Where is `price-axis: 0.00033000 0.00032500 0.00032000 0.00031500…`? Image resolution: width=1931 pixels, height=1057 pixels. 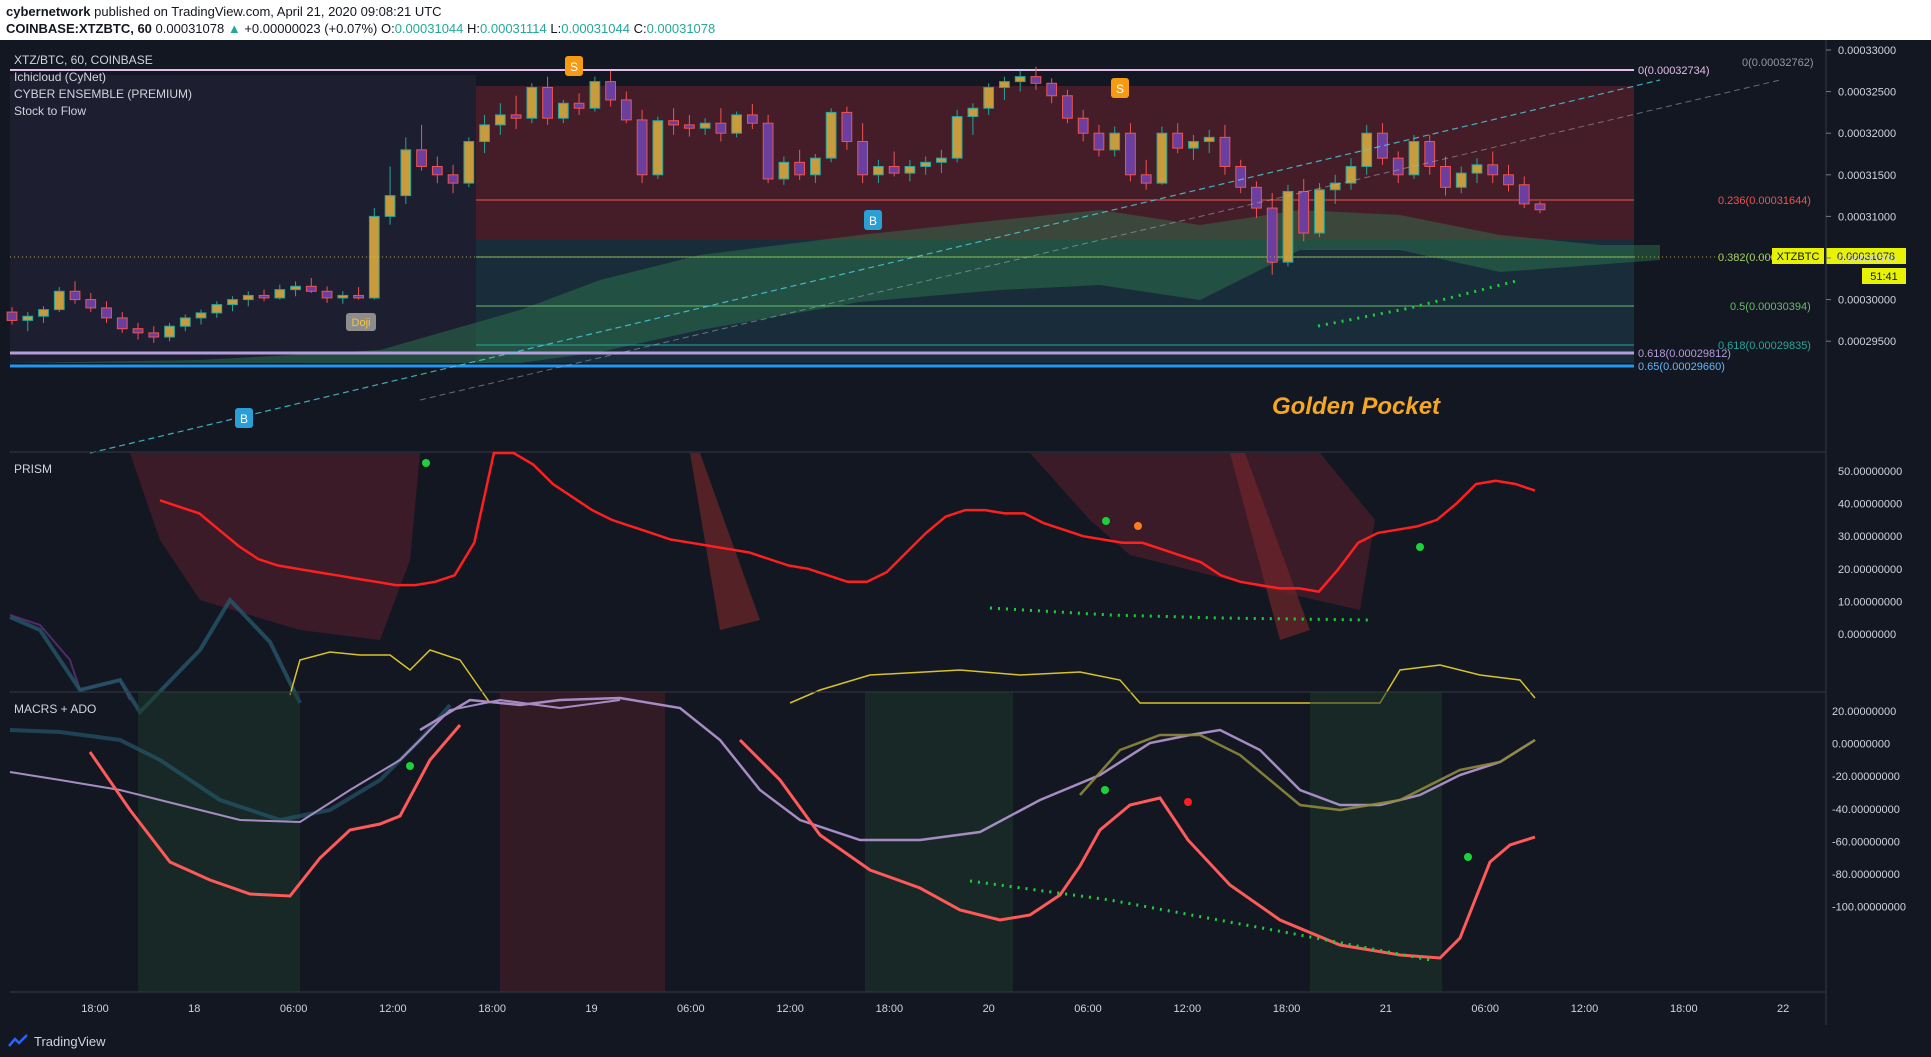 price-axis: 0.00033000 0.00032500 0.00032000 0.00031500… is located at coordinates (1861, 196).